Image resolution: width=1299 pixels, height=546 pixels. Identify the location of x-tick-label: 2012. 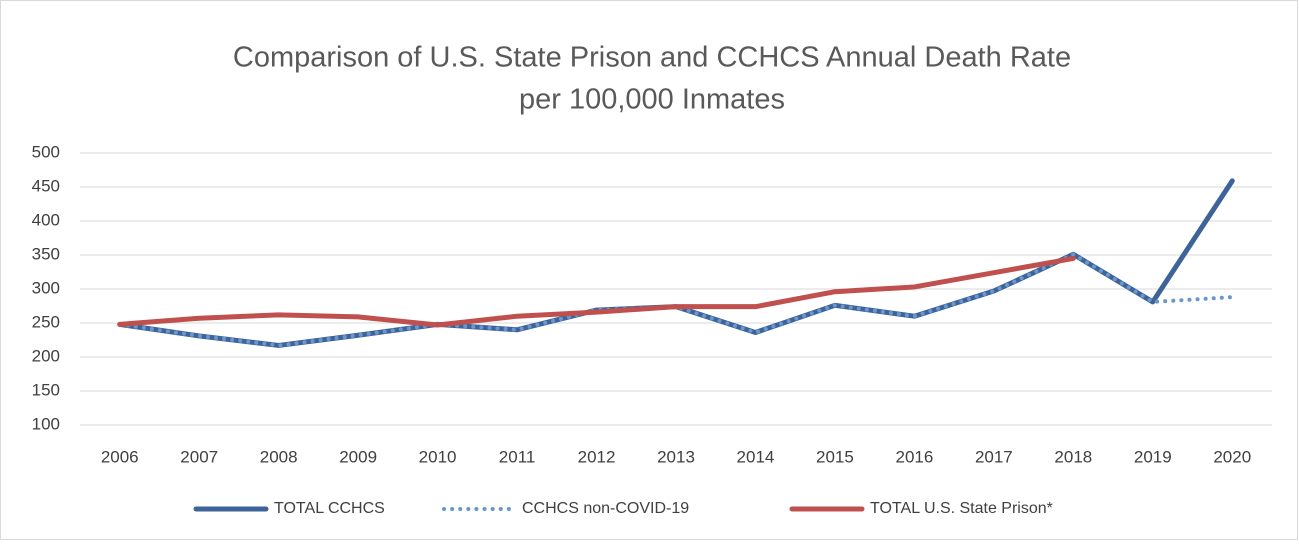
(597, 456).